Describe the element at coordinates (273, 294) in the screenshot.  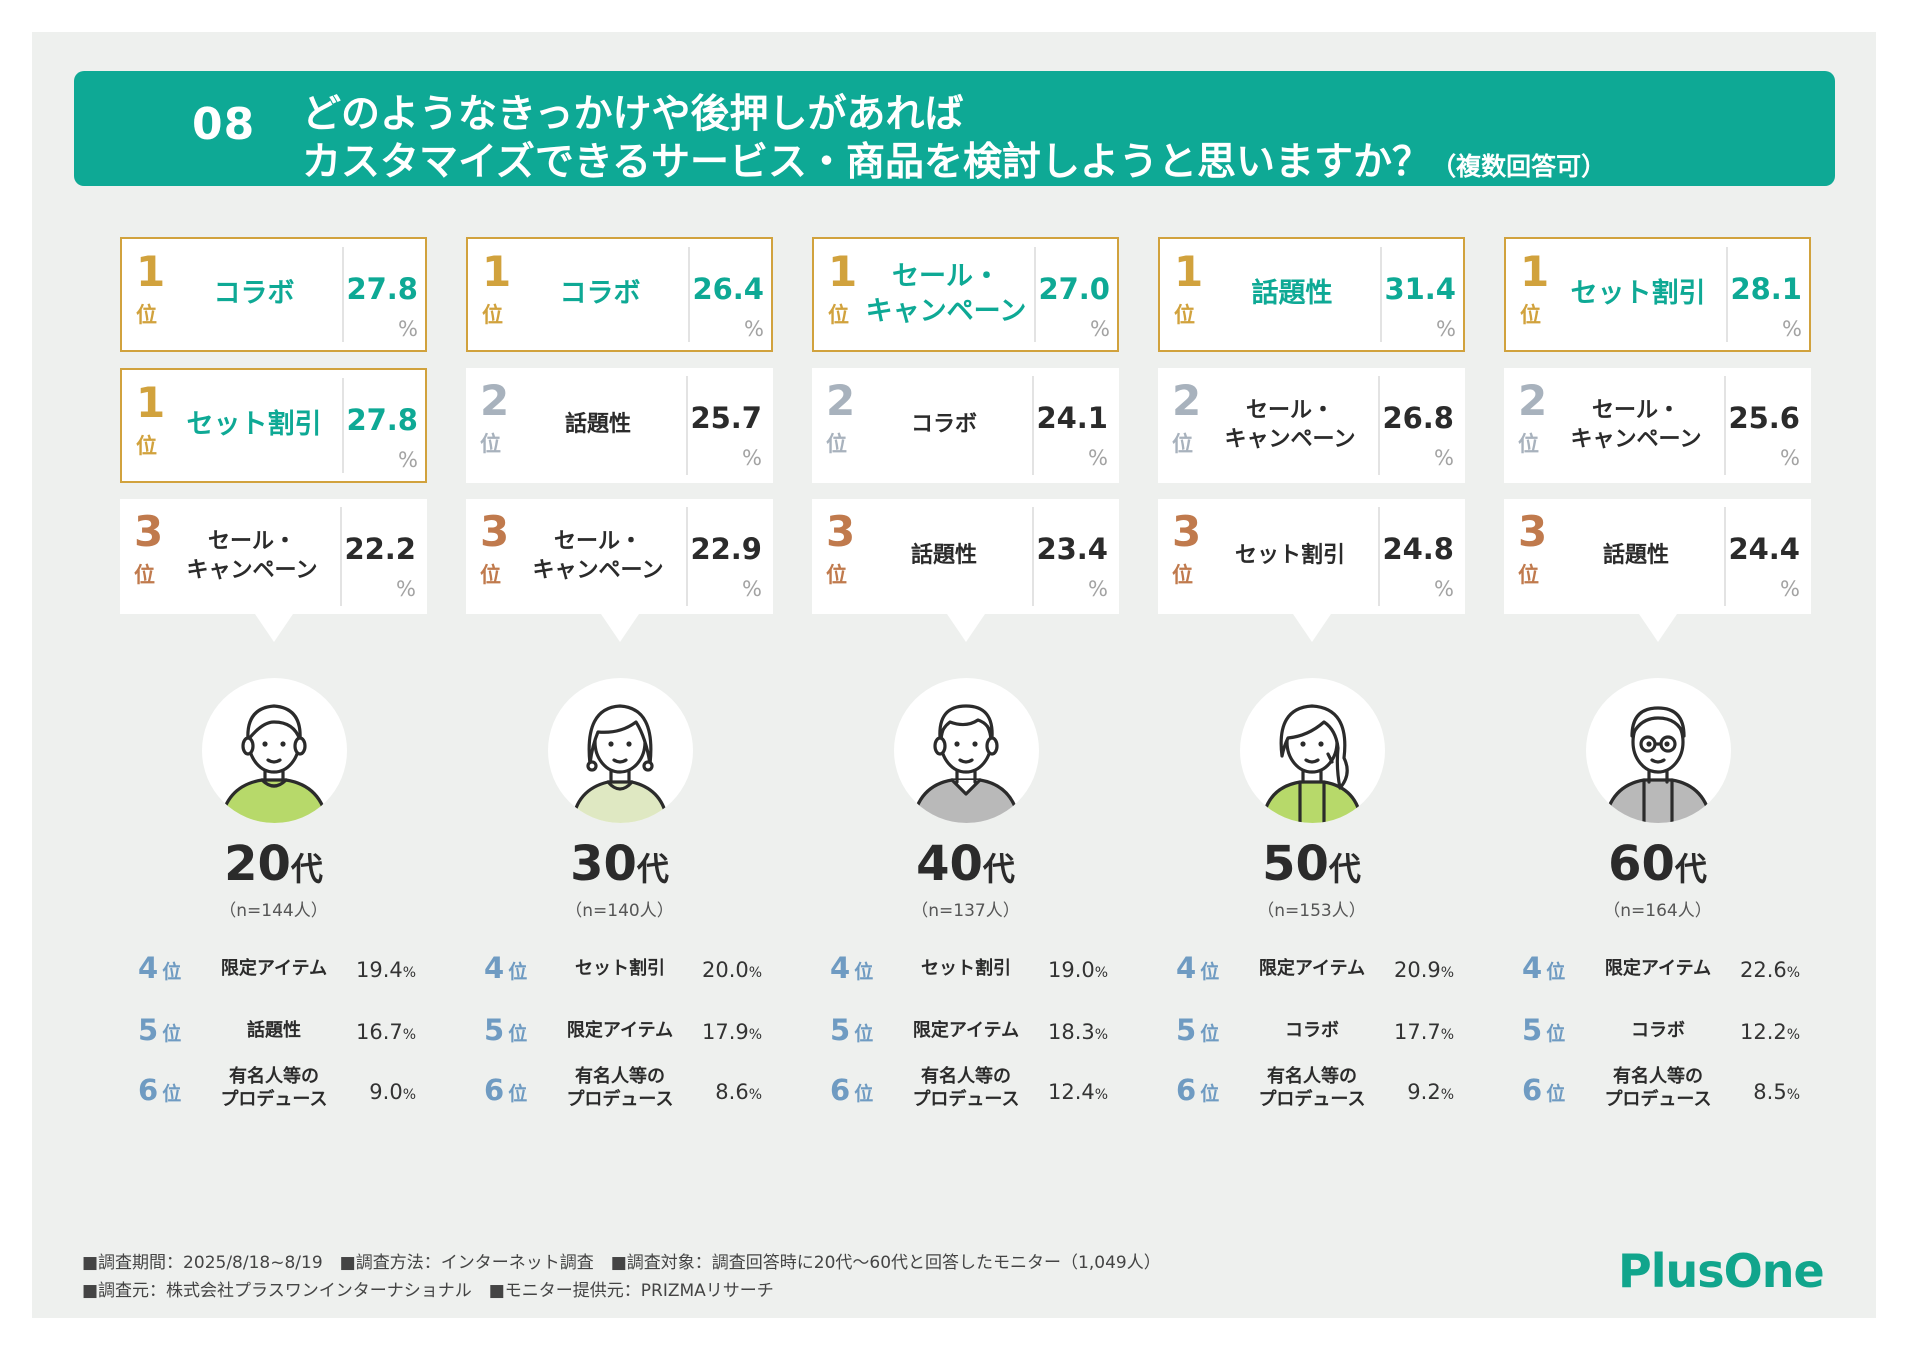
I see `ranking-card: 1 位 コラボ 27.8%` at that location.